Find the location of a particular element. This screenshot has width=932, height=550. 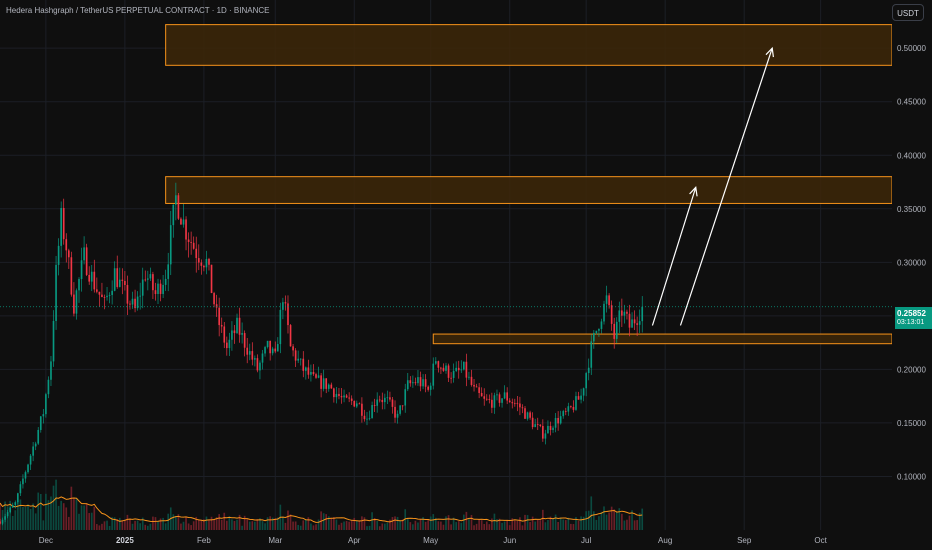

price-tick-label: 0.50000 is located at coordinates (911, 48).